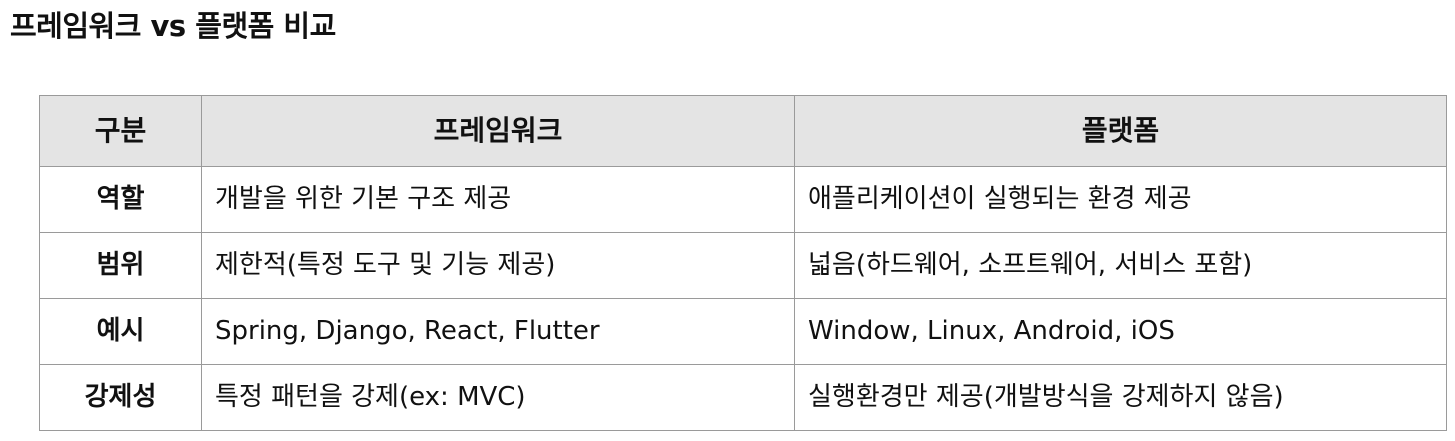 This screenshot has height=441, width=1455. Describe the element at coordinates (498, 199) in the screenshot. I see `framework-cell: 개발을 위한 기본 구조 제공` at that location.